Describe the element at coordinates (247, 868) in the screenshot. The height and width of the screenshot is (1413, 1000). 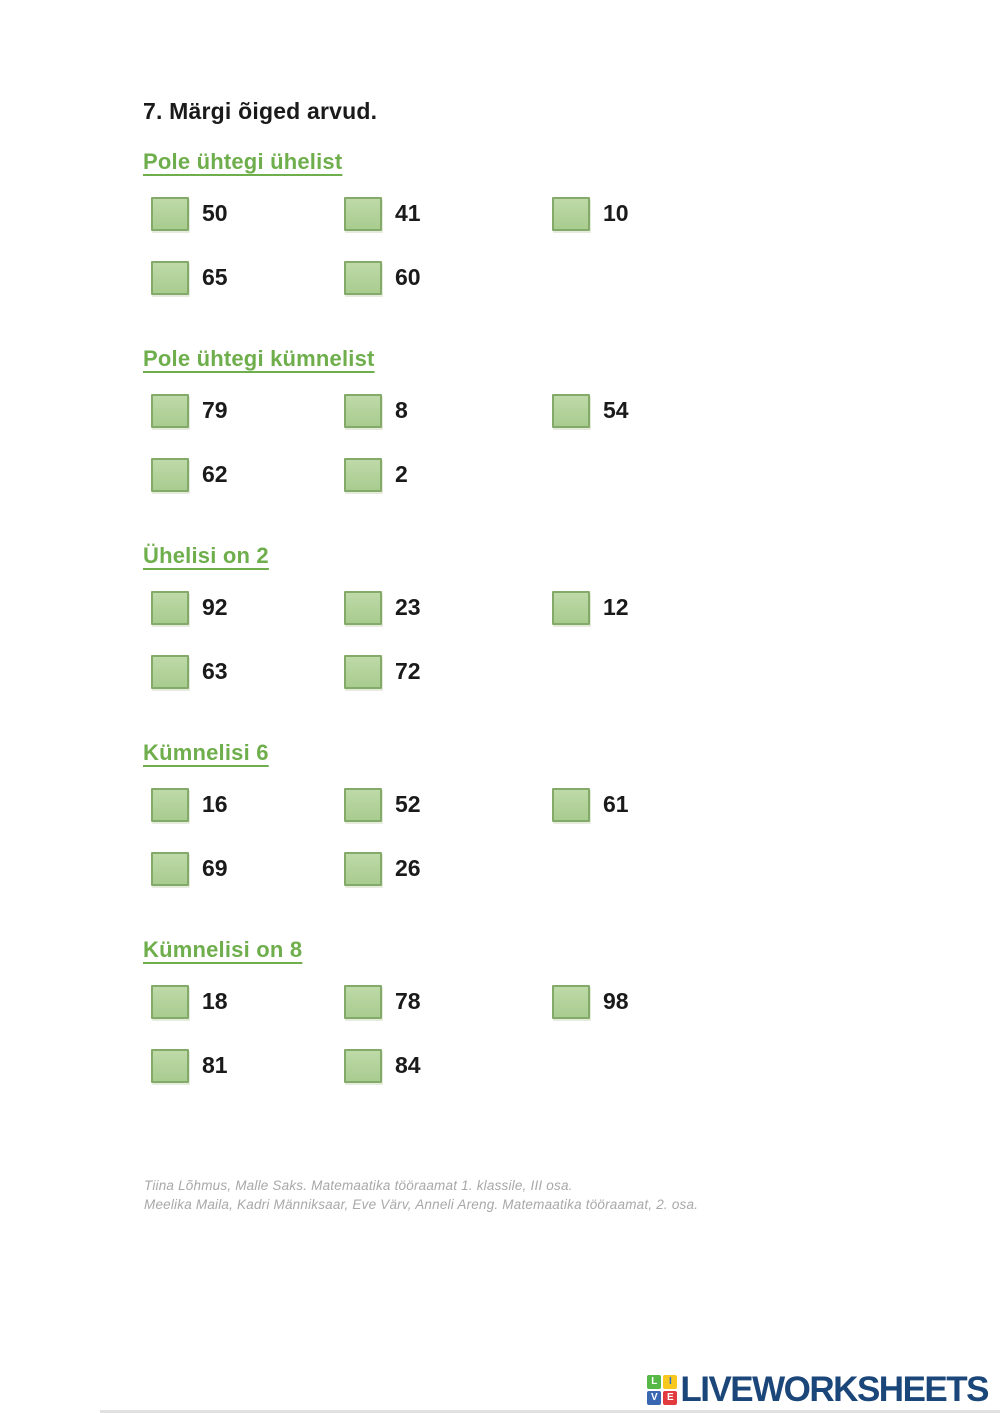
I see `answer-option: 69` at that location.